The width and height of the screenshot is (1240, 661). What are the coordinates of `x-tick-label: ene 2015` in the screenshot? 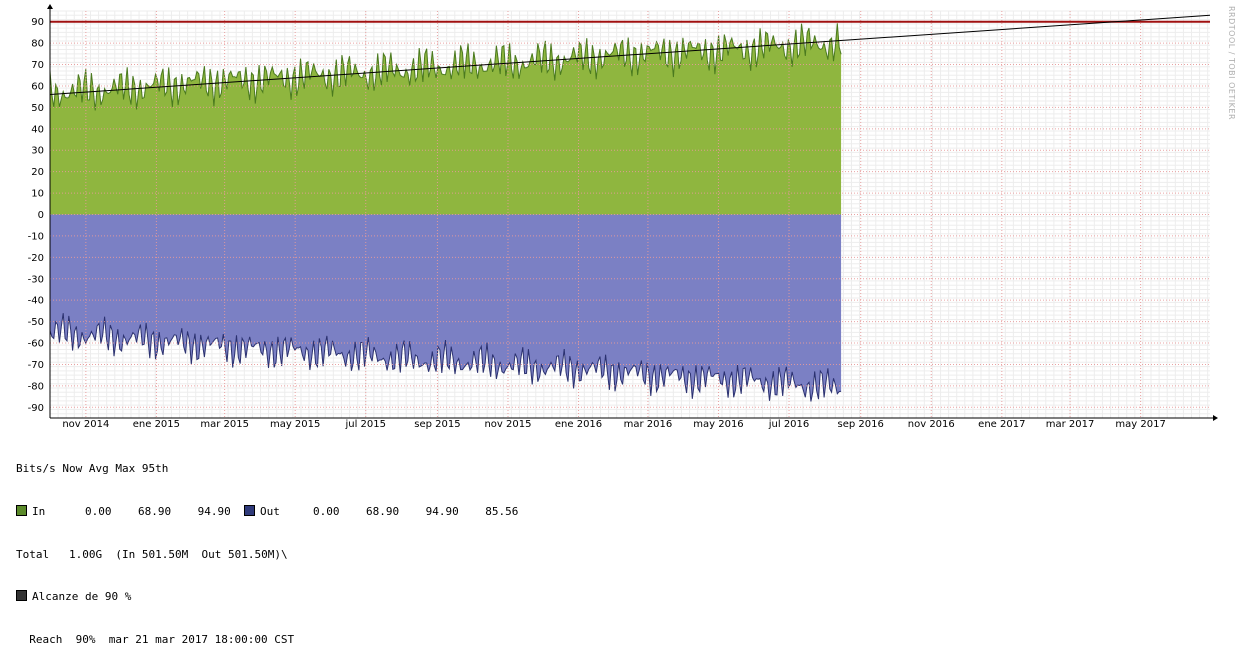 It's located at (156, 424).